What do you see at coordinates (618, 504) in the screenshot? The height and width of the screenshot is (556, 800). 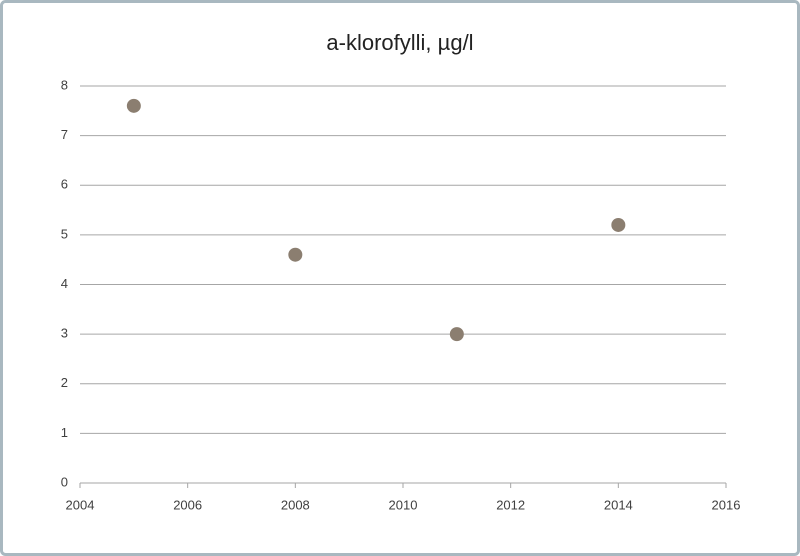 I see `x-tick-label: 2014` at bounding box center [618, 504].